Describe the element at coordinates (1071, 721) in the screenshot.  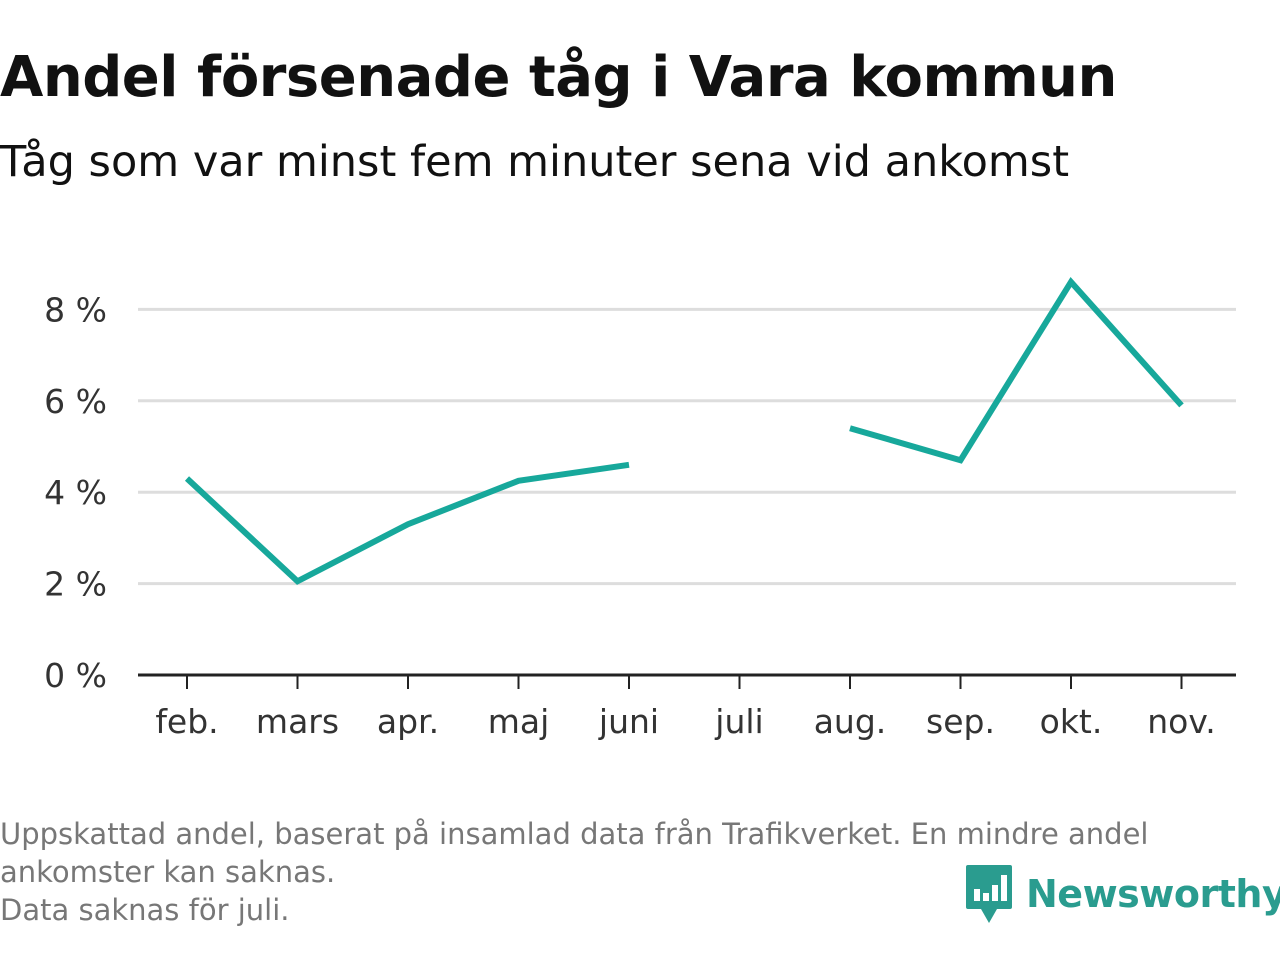
I see `x-tick-label: okt.` at that location.